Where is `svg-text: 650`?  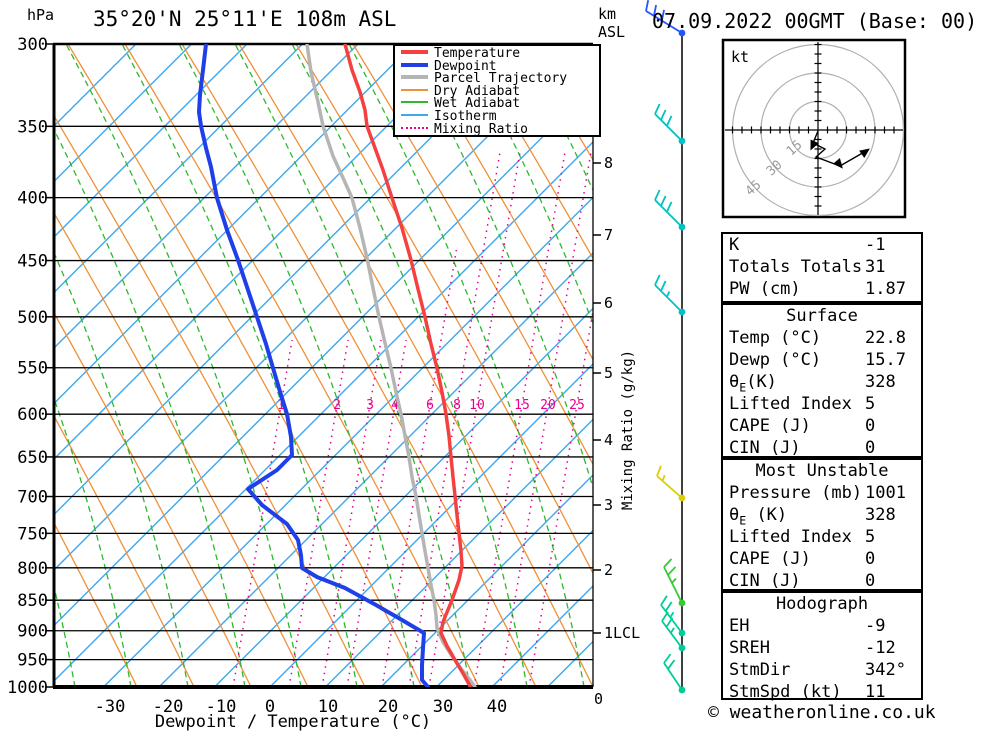
svg-text: 650 is located at coordinates (32, 458).